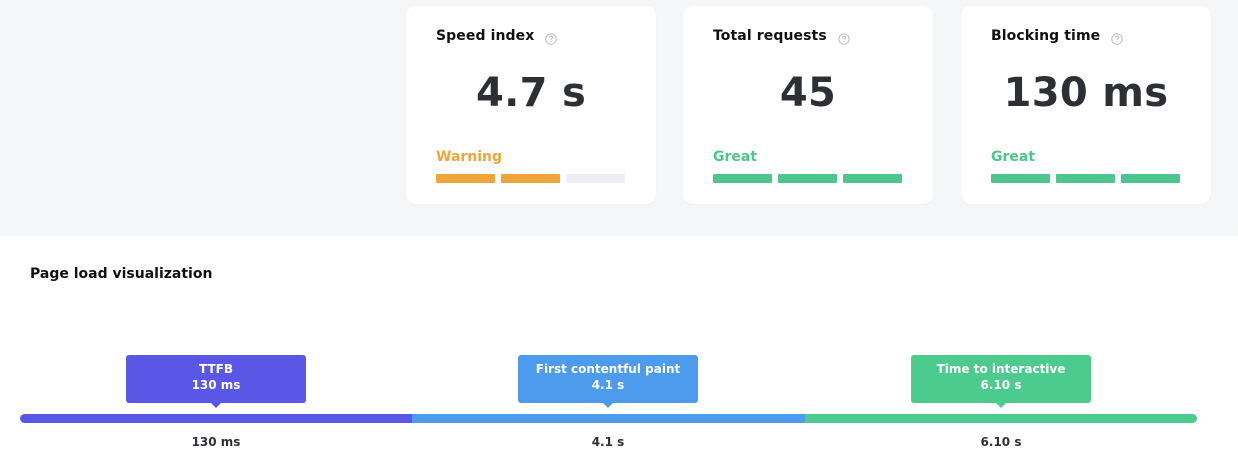 This screenshot has height=475, width=1238. I want to click on status-label: Warning, so click(469, 157).